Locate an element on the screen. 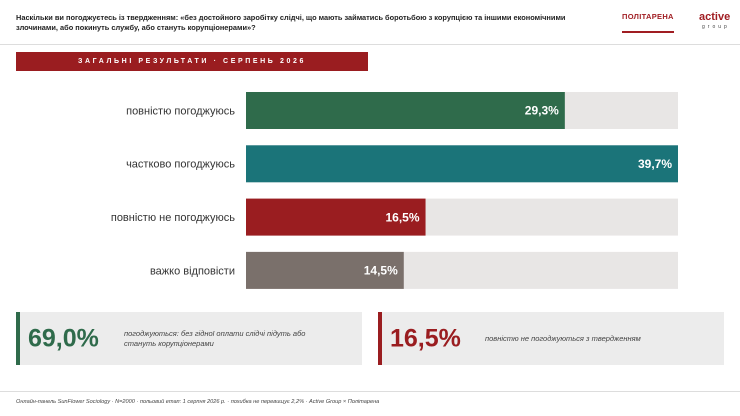 Image resolution: width=740 pixels, height=416 pixels. banner: ЗАГАЛЬНІ РЕЗУЛЬТАТИ · СЕРПЕНЬ 2026 is located at coordinates (192, 61).